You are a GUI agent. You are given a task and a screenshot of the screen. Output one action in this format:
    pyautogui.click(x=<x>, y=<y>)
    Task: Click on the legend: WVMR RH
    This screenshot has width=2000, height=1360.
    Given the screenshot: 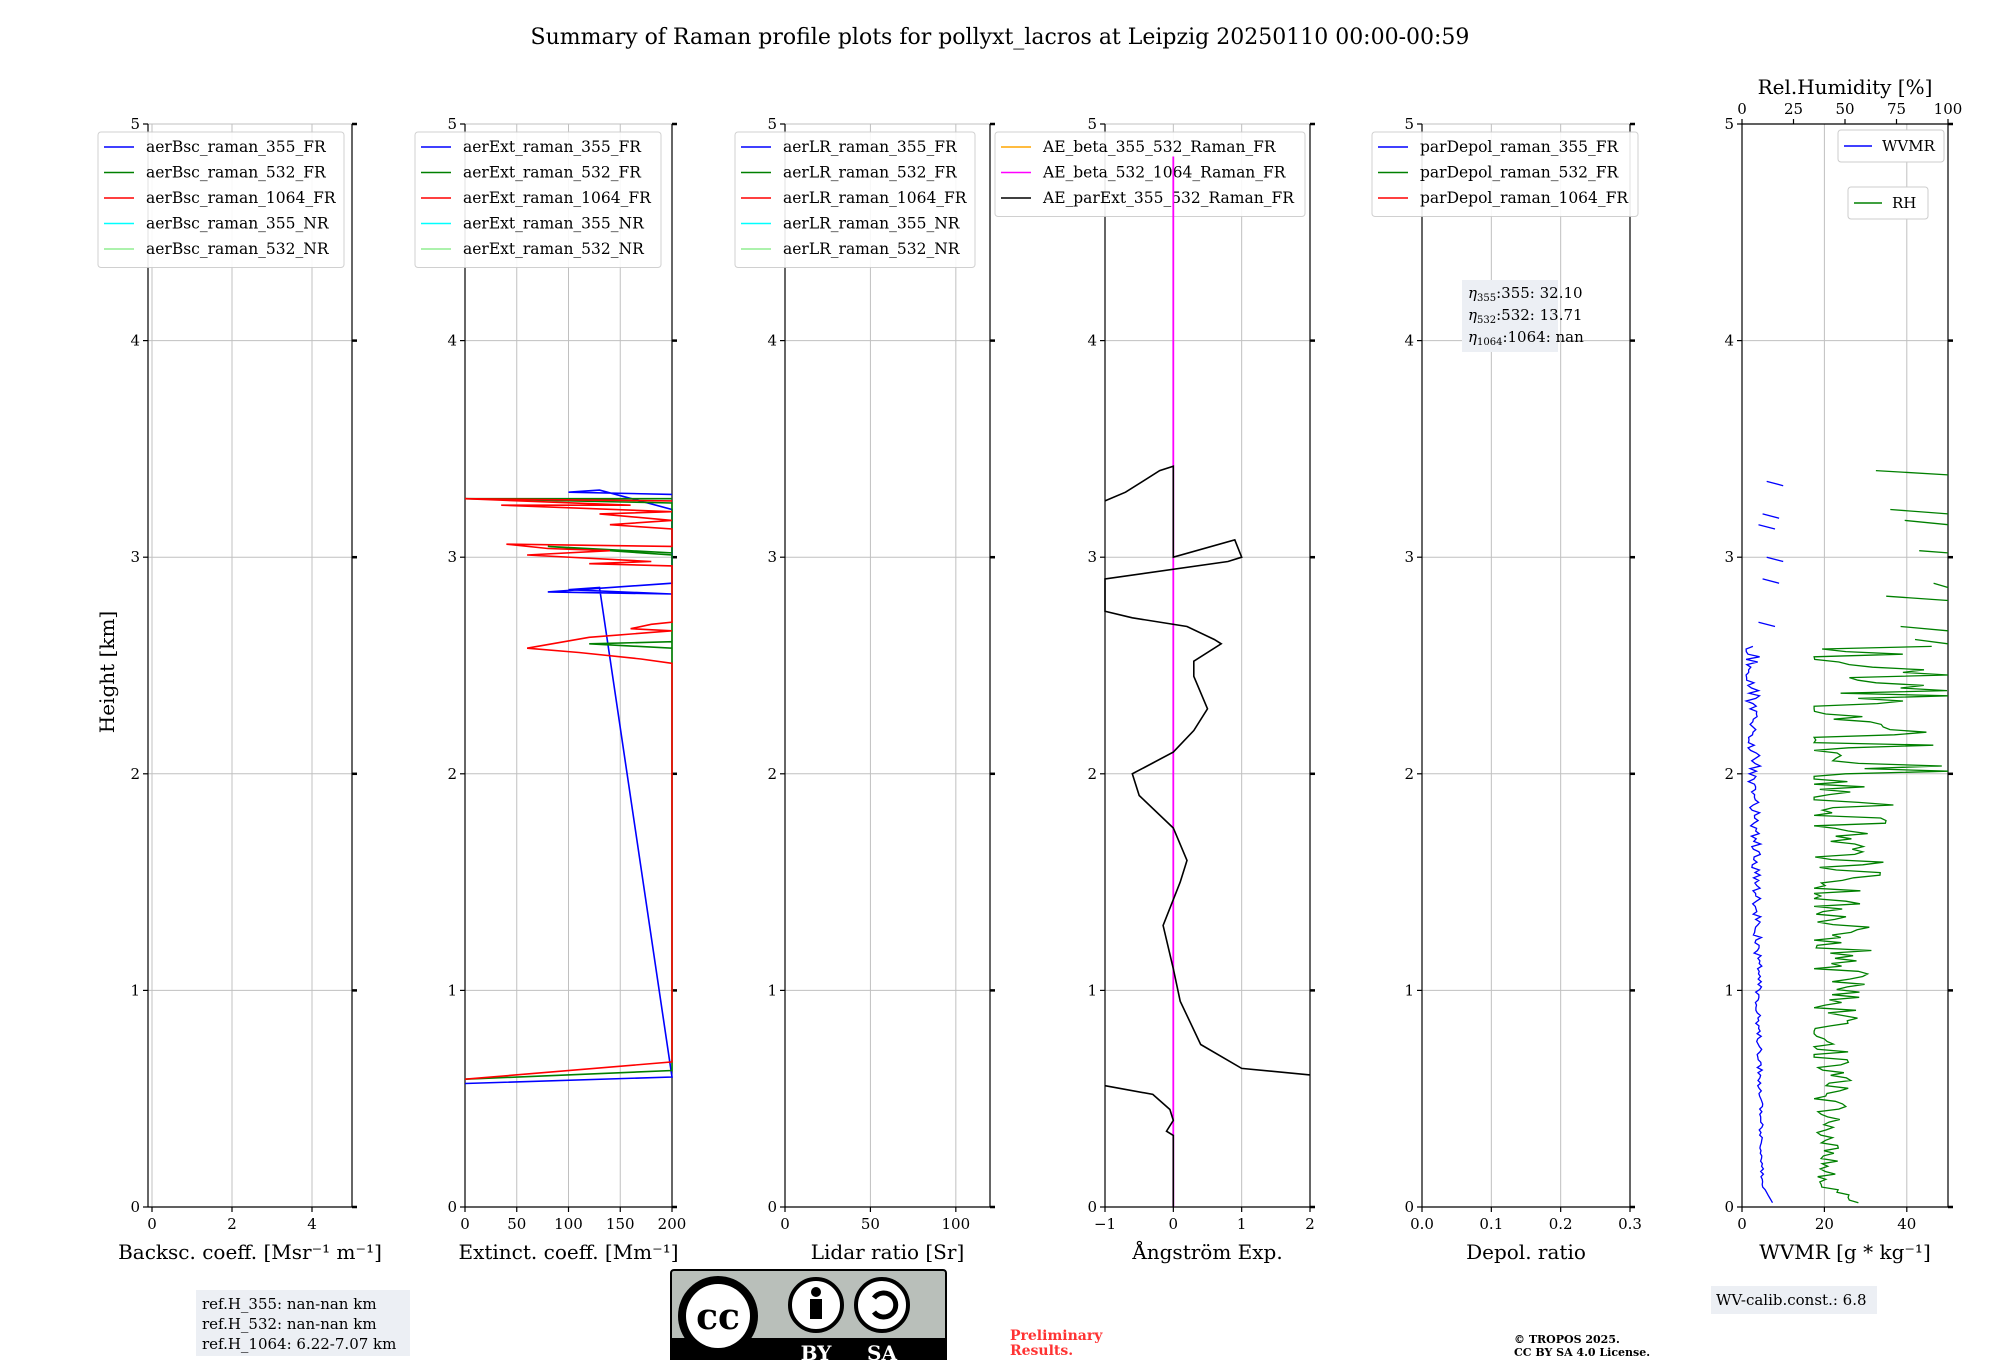 What is the action you would take?
    pyautogui.click(x=1891, y=174)
    